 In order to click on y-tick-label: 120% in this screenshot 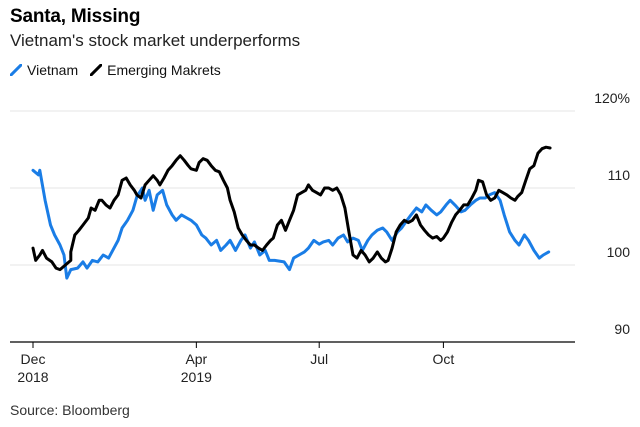, I will do `click(612, 98)`.